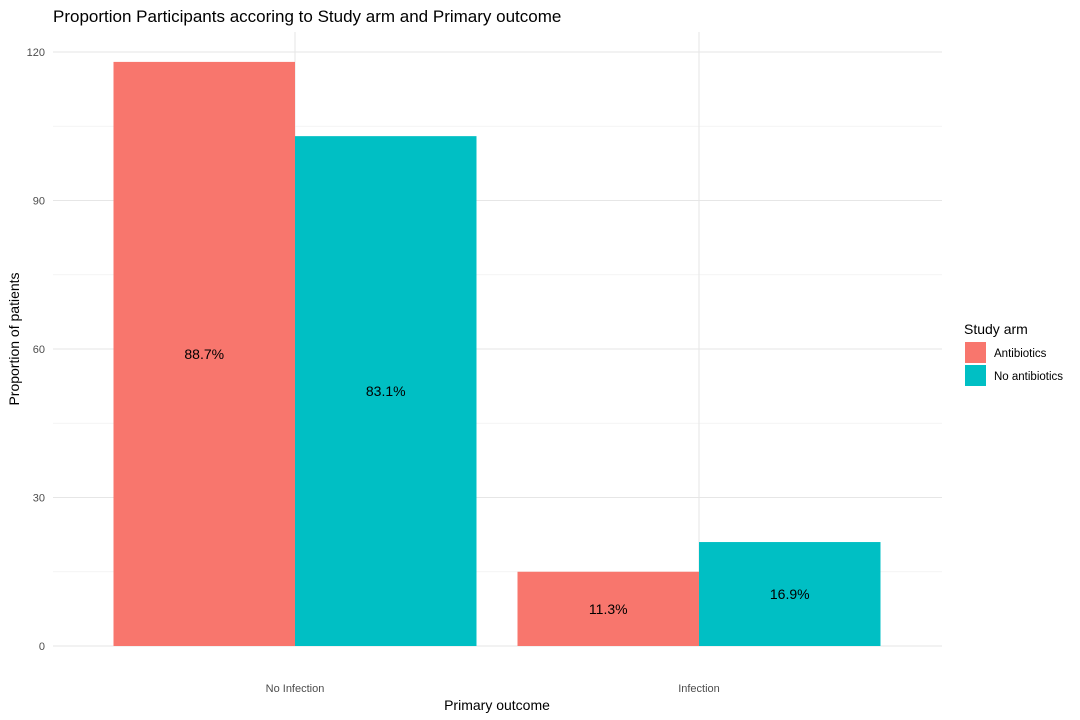  What do you see at coordinates (39, 350) in the screenshot?
I see `y-tick-label: 60` at bounding box center [39, 350].